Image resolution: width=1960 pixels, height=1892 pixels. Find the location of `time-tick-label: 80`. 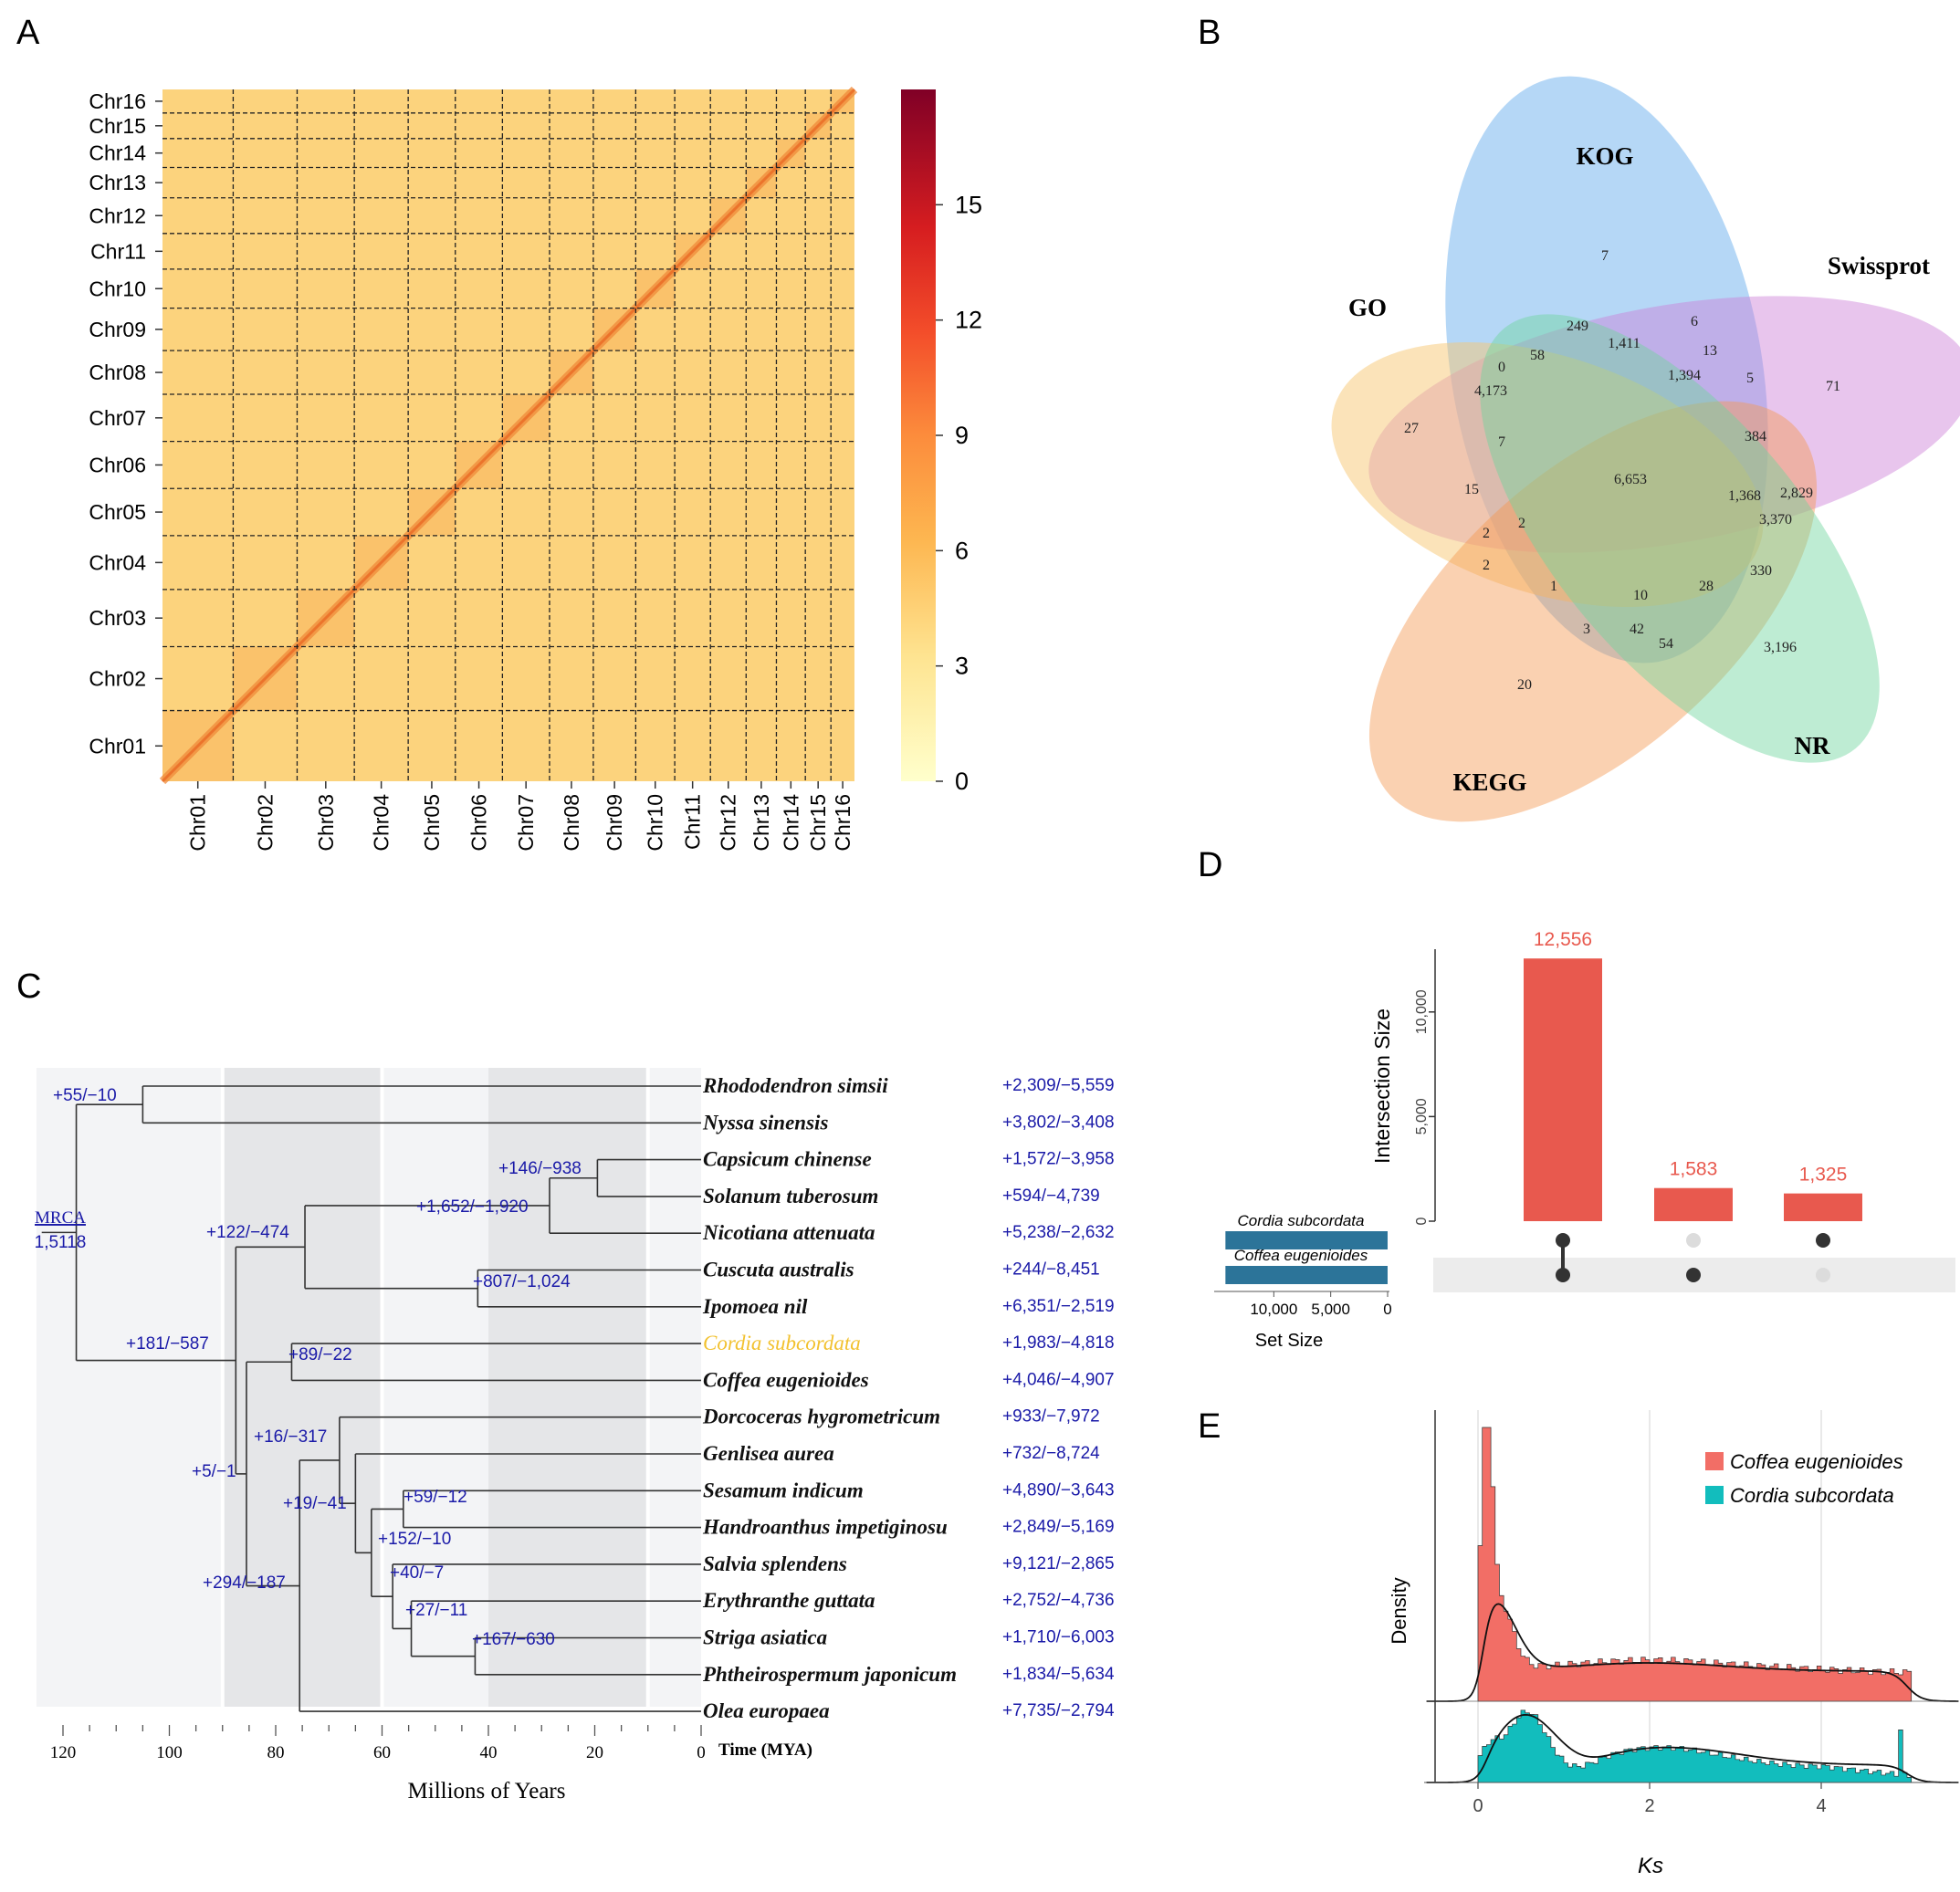

time-tick-label: 80 is located at coordinates (276, 1752).